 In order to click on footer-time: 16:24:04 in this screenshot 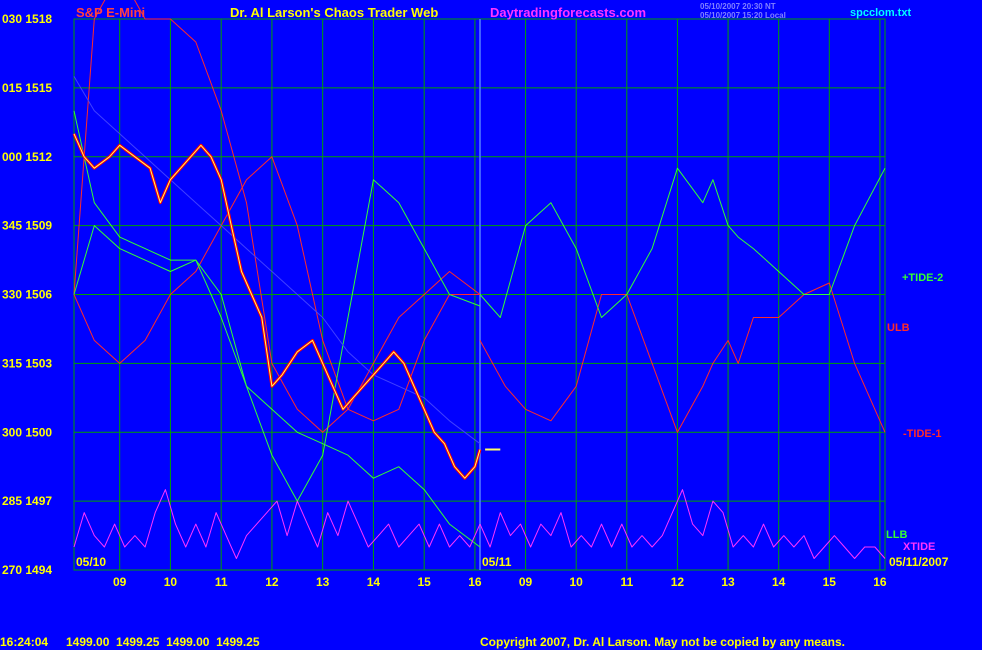, I will do `click(24, 642)`.